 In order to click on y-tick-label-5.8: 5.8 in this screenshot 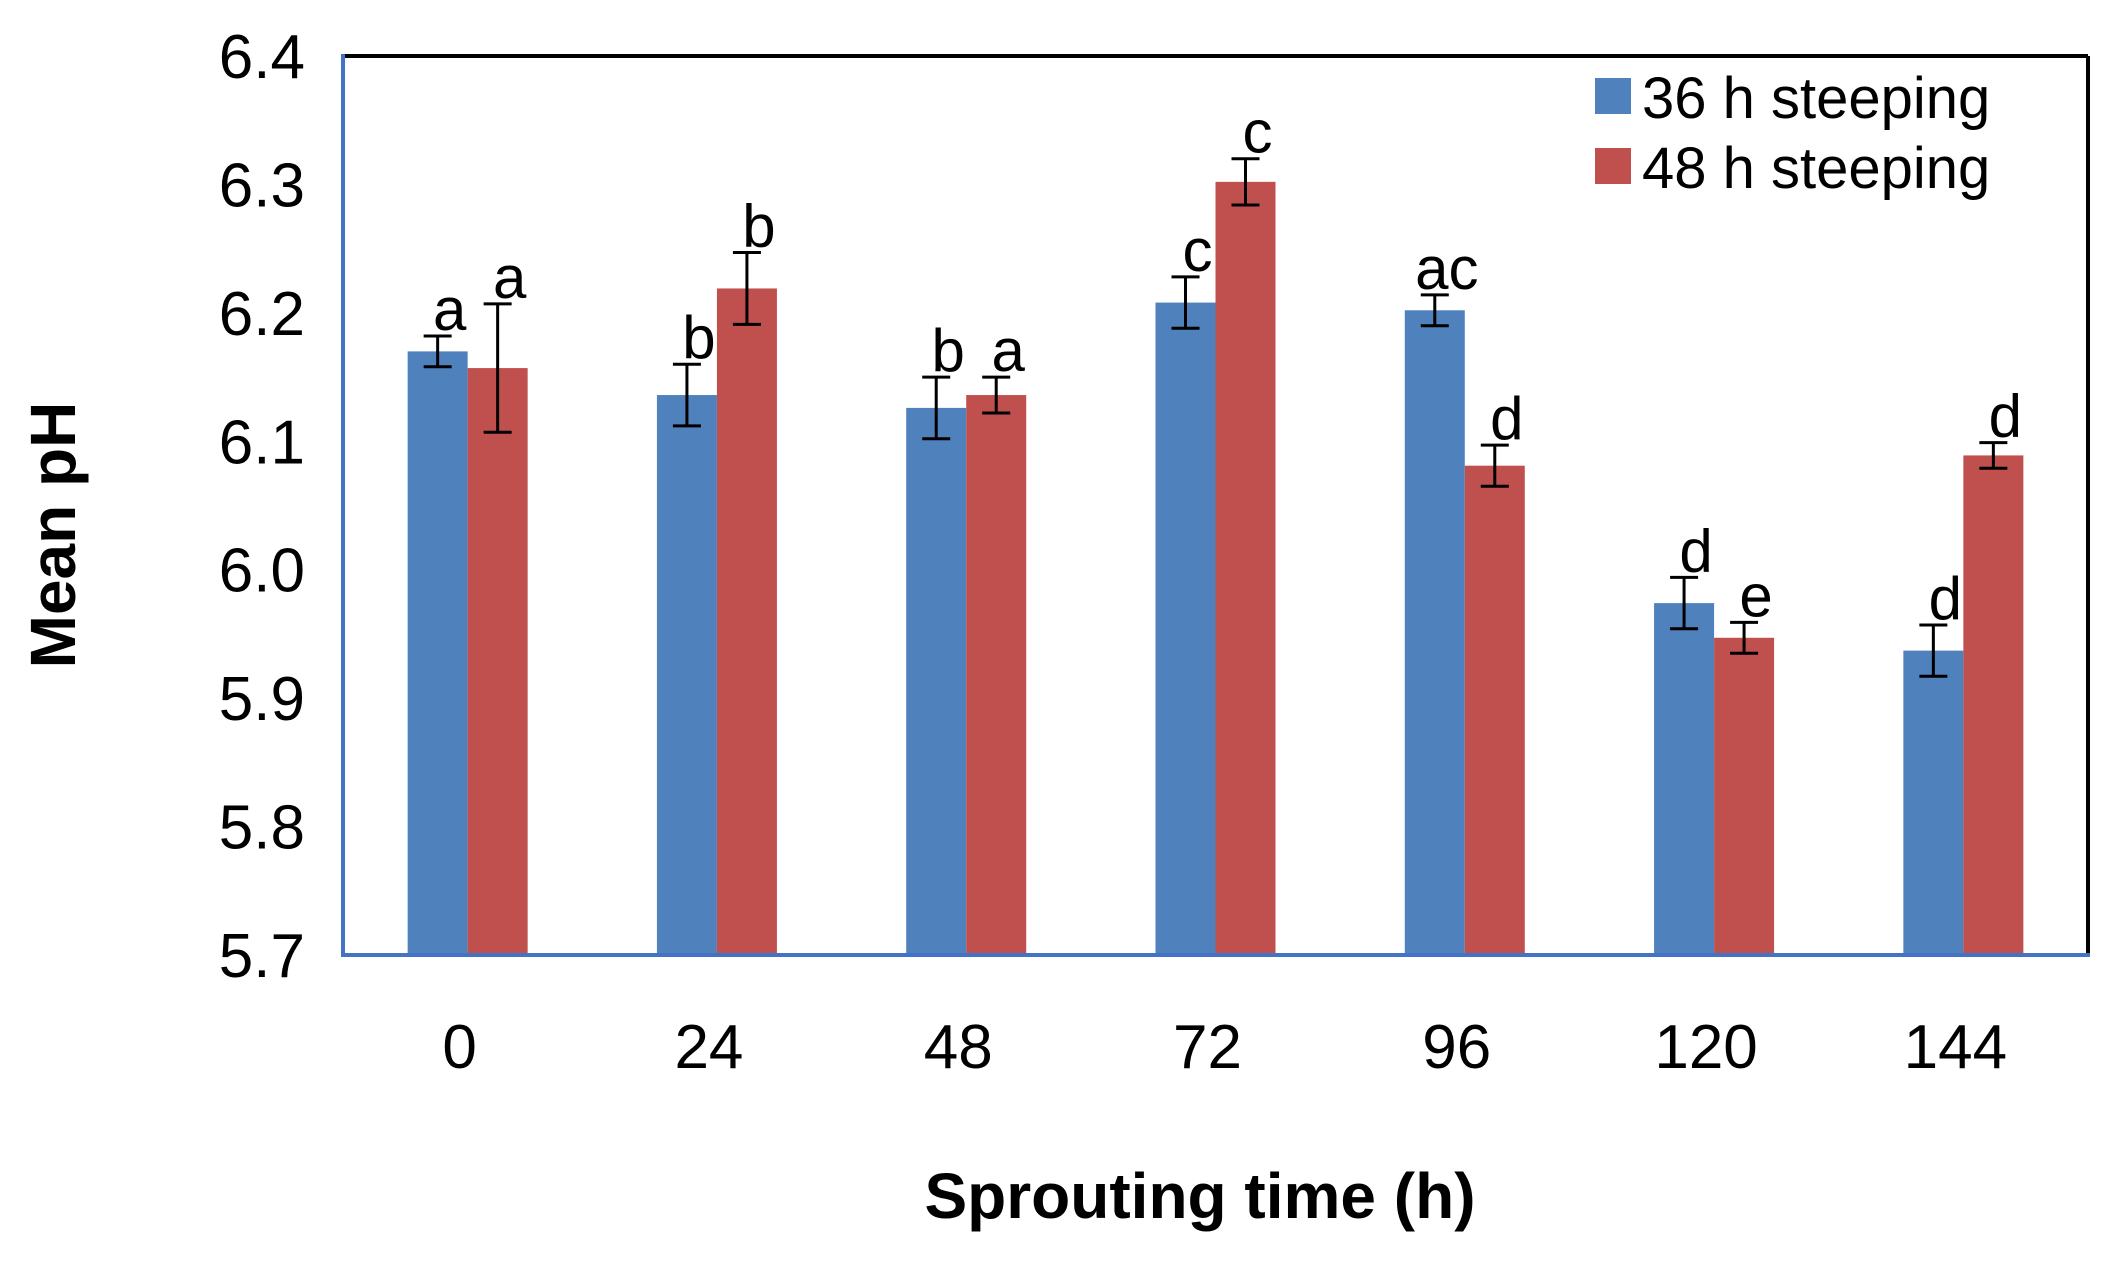, I will do `click(262, 828)`.